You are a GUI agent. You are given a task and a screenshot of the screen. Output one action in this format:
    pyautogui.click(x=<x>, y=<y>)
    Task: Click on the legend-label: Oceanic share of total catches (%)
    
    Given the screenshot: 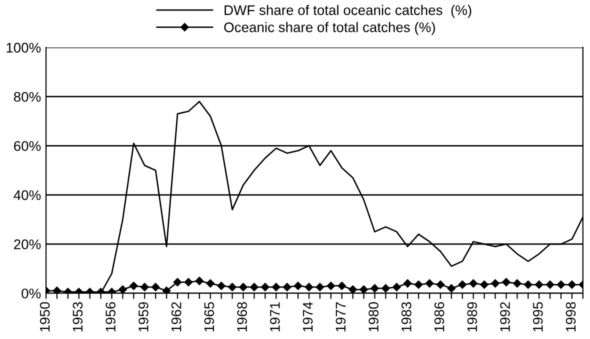 What is the action you would take?
    pyautogui.click(x=329, y=28)
    